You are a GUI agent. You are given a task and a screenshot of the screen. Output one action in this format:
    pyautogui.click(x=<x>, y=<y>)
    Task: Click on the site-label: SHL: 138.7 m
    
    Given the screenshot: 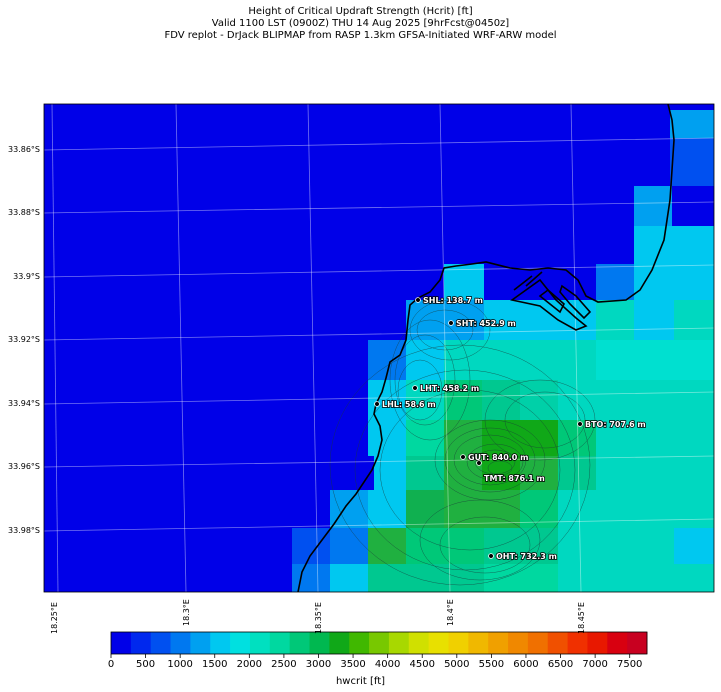 What is the action you would take?
    pyautogui.click(x=453, y=300)
    